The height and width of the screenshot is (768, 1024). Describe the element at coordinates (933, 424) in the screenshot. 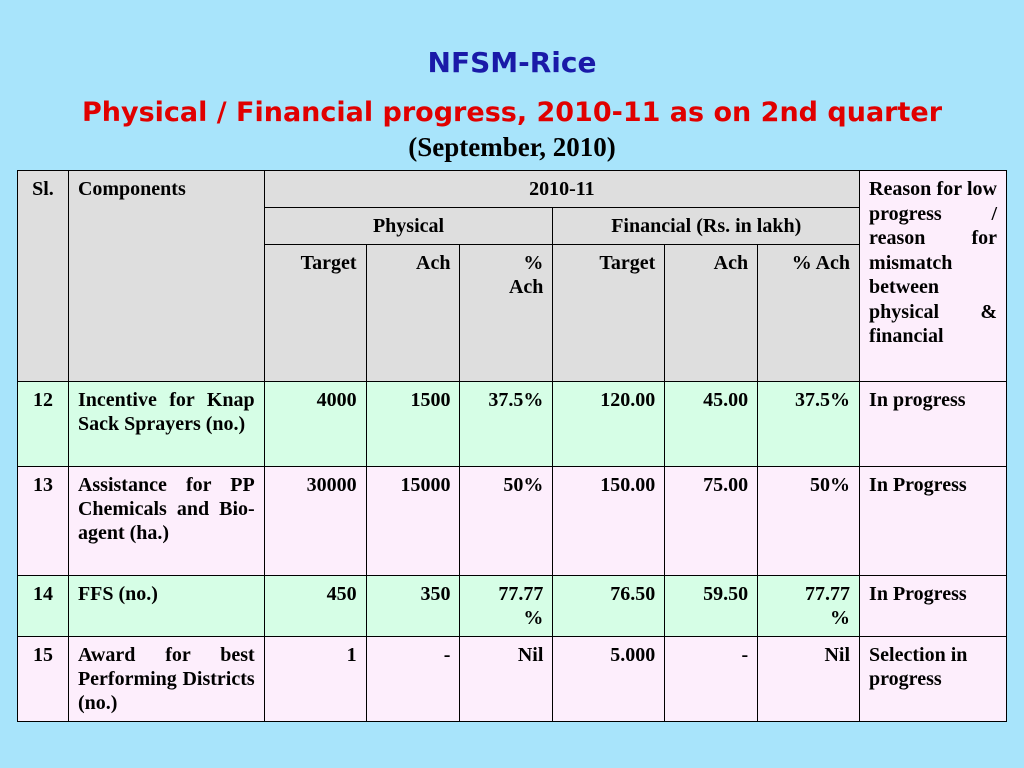

I see `cell-reason: In progress` at that location.